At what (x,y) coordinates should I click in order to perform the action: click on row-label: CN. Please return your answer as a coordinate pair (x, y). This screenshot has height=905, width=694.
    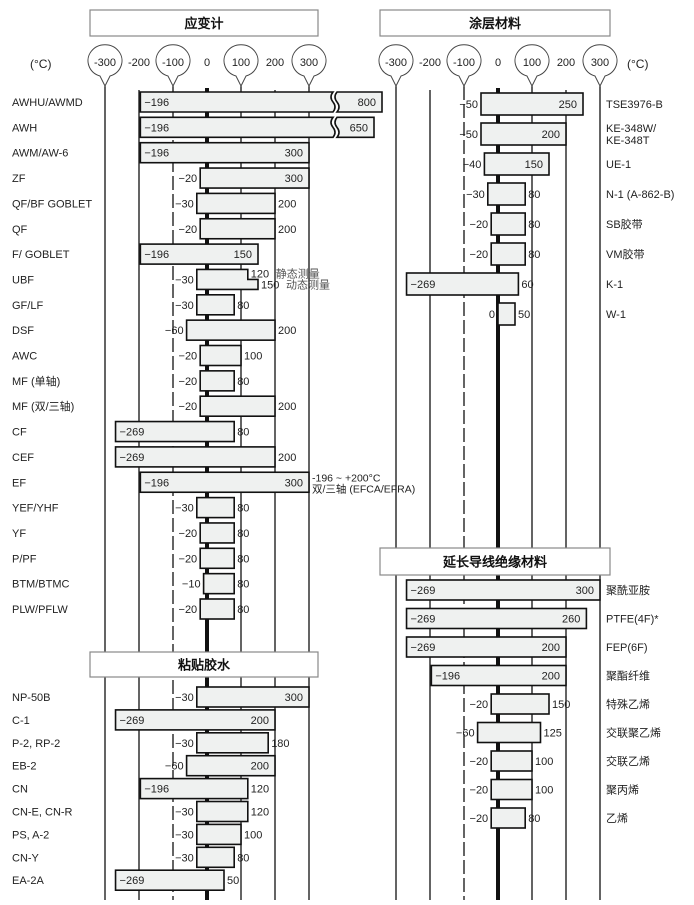
    Looking at the image, I should click on (20, 790).